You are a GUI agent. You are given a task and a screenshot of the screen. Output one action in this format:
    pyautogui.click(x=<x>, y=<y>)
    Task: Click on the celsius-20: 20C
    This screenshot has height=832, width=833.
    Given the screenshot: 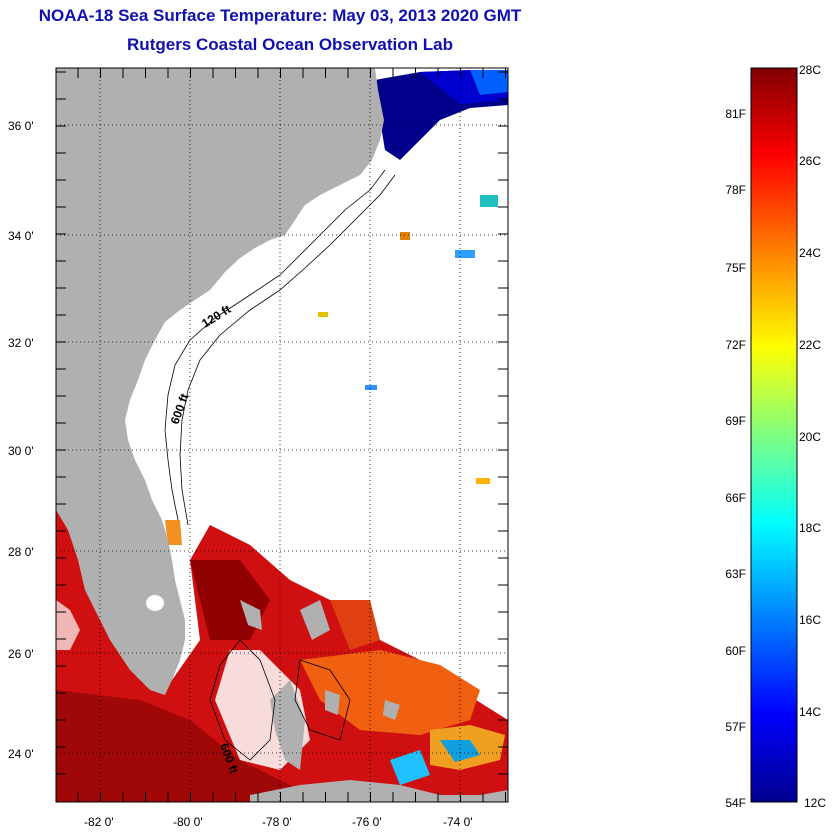 What is the action you would take?
    pyautogui.click(x=810, y=437)
    